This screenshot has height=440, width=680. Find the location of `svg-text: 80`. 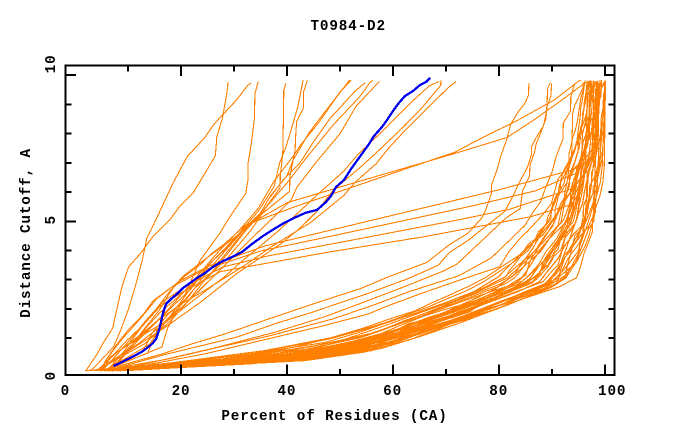

svg-text: 80 is located at coordinates (498, 392).